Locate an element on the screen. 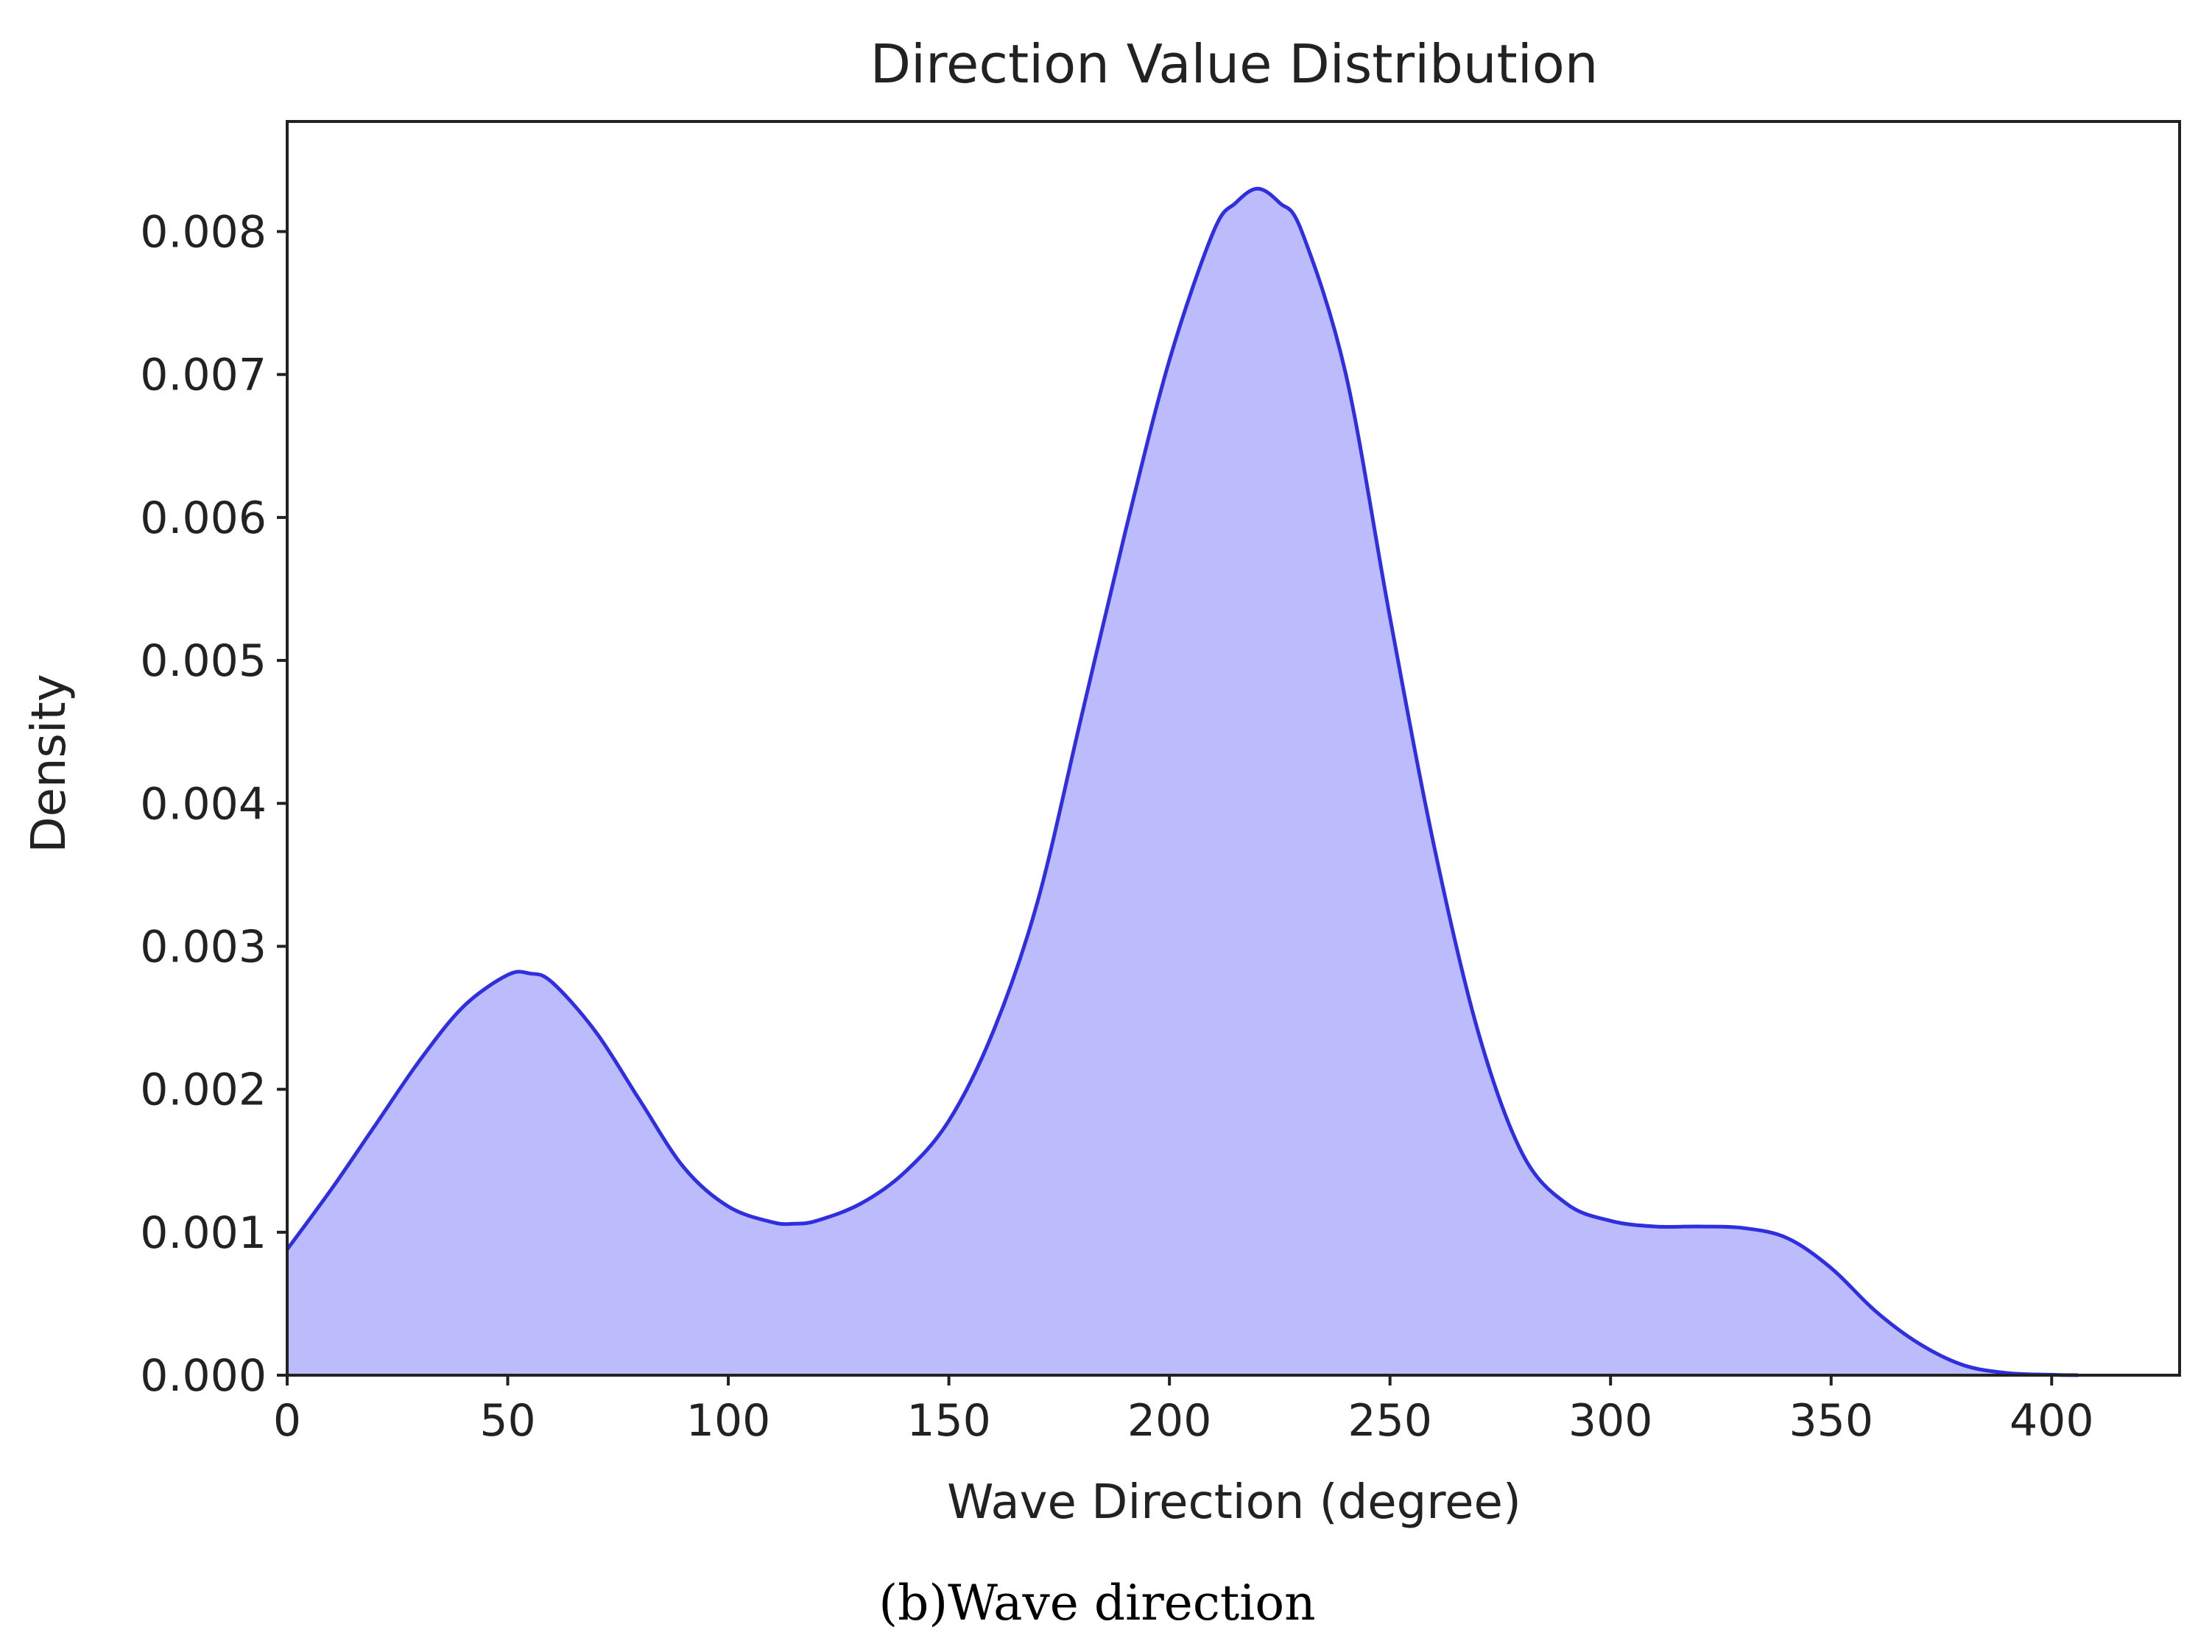 The image size is (2212, 1652). x-tick-label: 50 is located at coordinates (507, 1421).